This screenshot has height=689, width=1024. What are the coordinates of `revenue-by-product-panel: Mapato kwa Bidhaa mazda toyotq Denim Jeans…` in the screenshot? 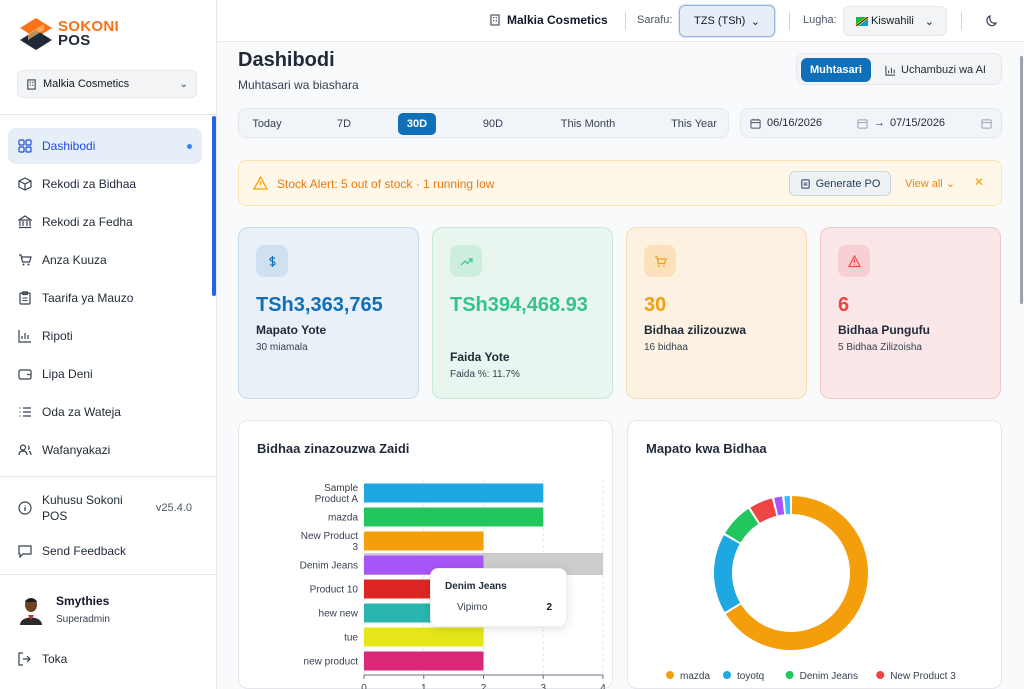 It's located at (814, 554).